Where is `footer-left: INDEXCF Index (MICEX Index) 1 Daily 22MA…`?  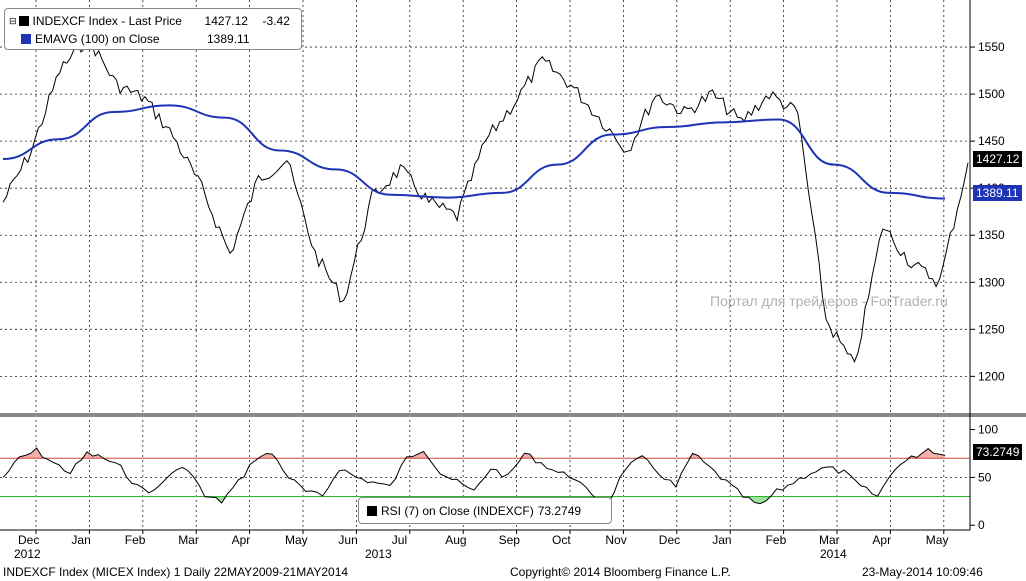 footer-left: INDEXCF Index (MICEX Index) 1 Daily 22MA… is located at coordinates (176, 572).